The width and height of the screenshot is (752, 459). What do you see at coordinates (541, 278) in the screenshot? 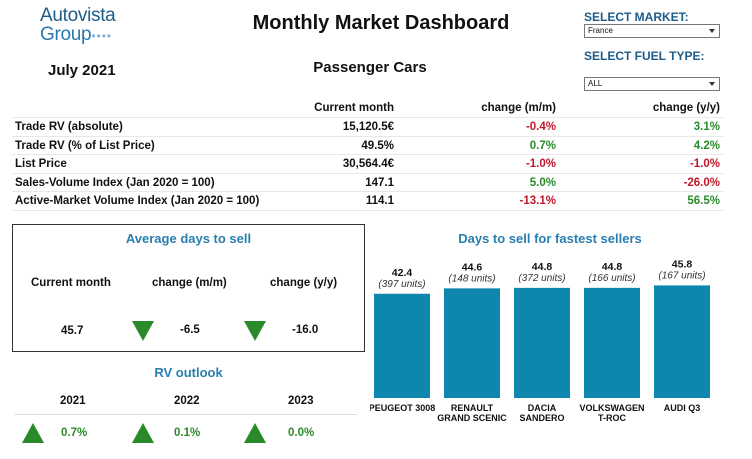
I see `bar-units-label: (372 units)` at bounding box center [541, 278].